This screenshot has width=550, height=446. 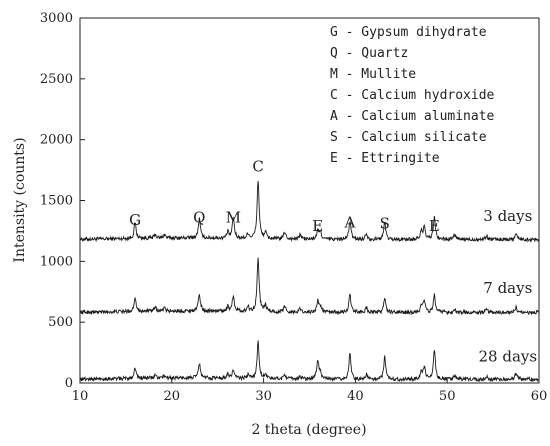 What do you see at coordinates (408, 137) in the screenshot?
I see `legend-entry: S - Calcium silicate` at bounding box center [408, 137].